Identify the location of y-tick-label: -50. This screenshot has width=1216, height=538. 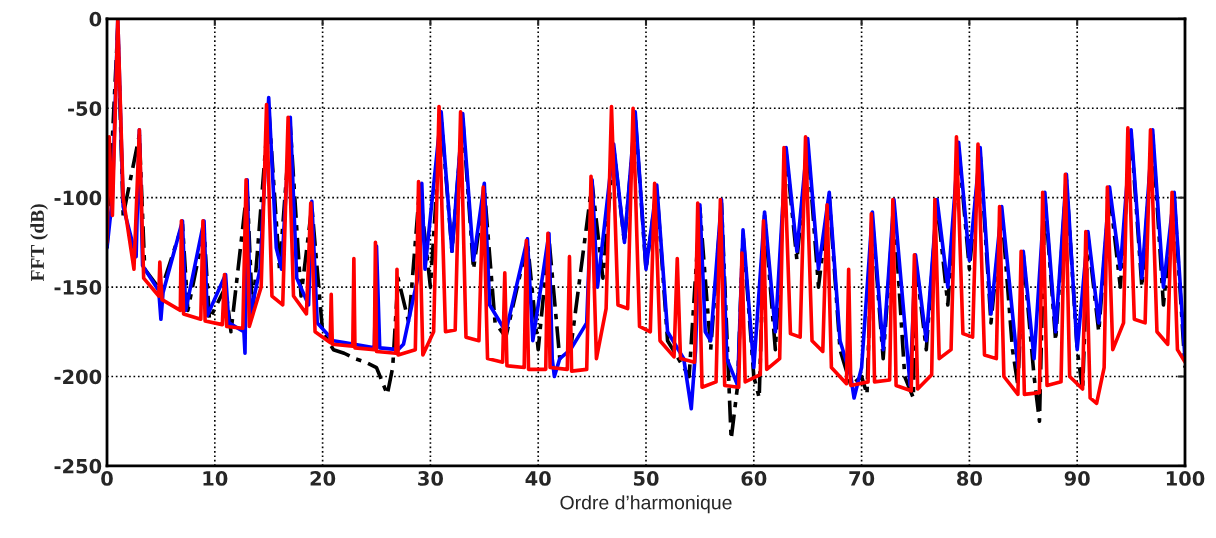
(85, 108).